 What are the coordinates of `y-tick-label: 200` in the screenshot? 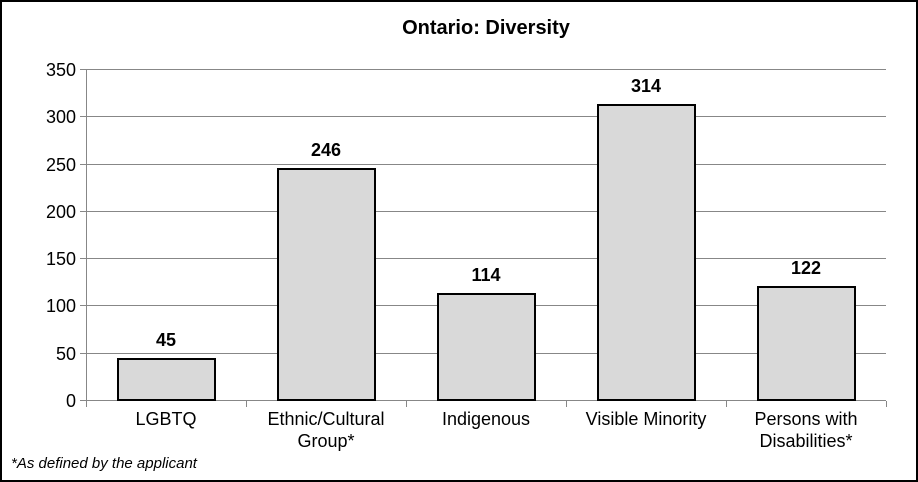 It's located at (60, 211).